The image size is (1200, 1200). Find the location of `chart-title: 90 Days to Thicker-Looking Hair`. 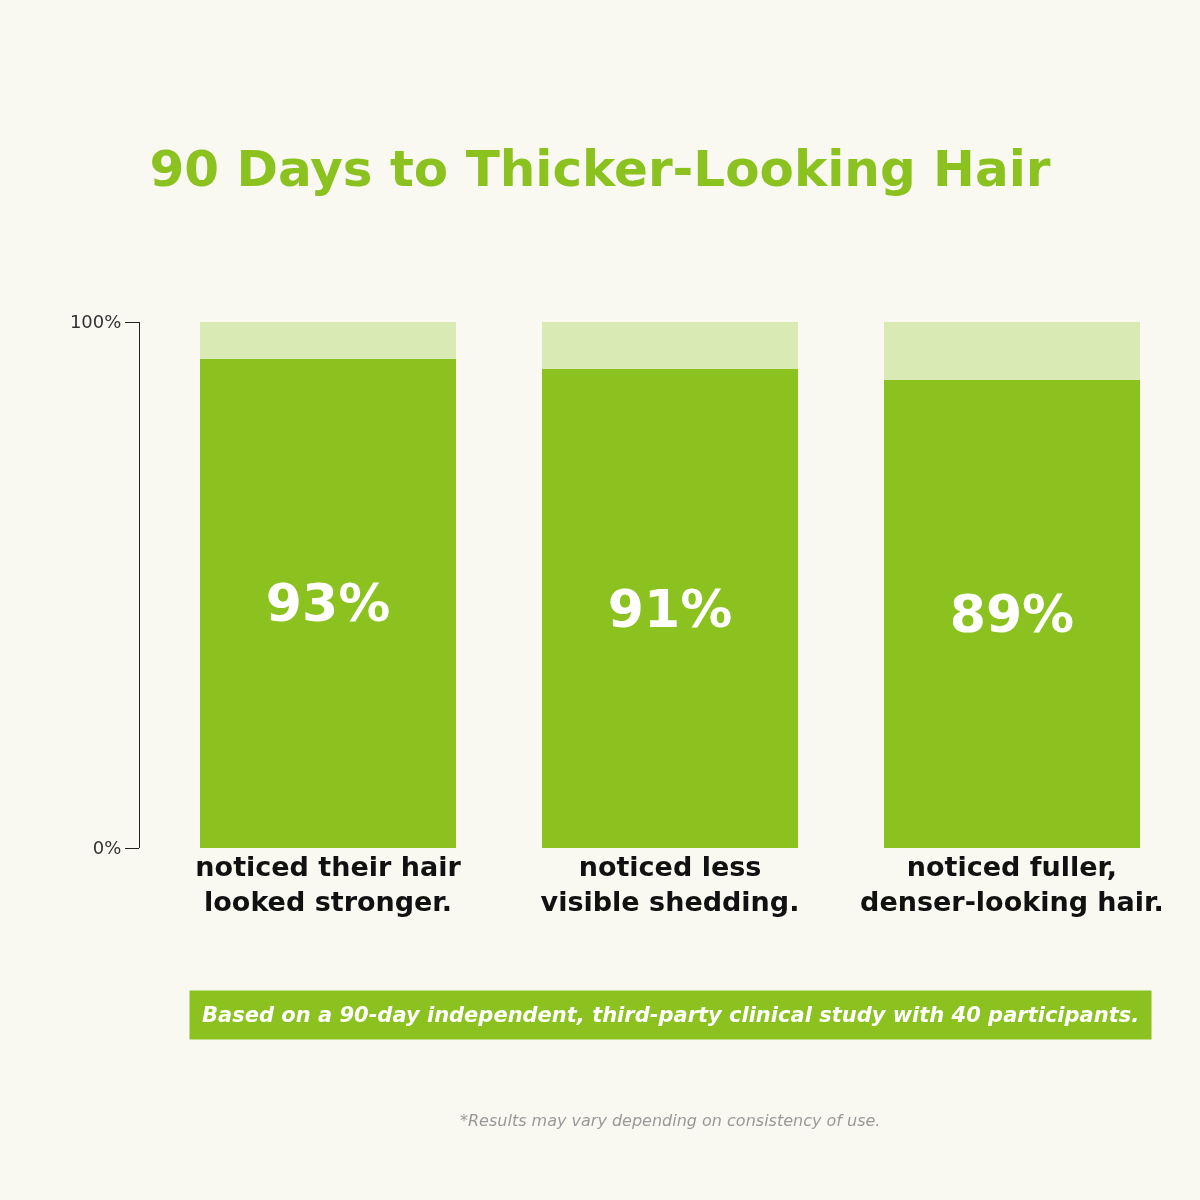

chart-title: 90 Days to Thicker-Looking Hair is located at coordinates (600, 168).